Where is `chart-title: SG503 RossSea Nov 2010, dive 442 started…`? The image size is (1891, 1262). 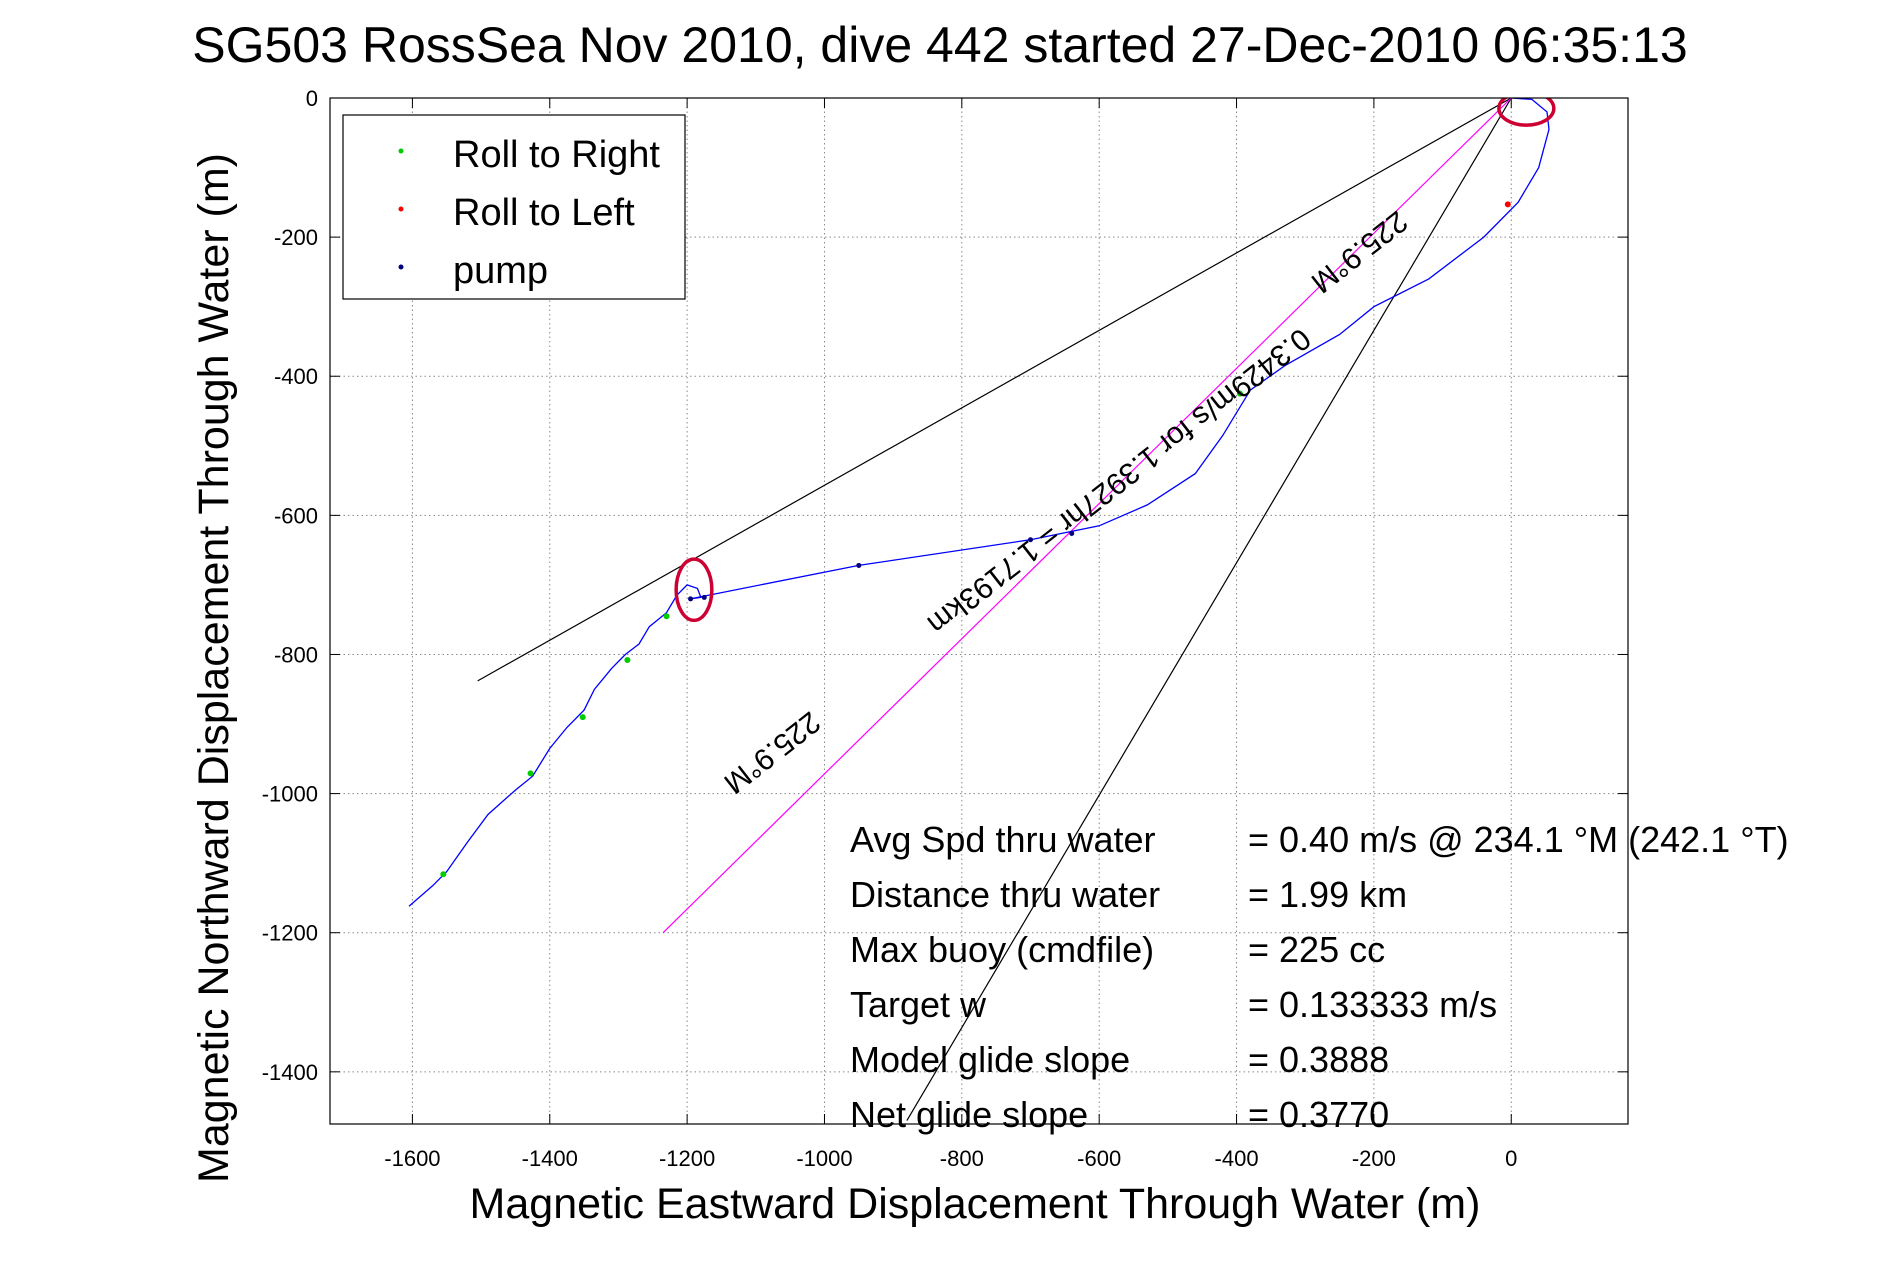 chart-title: SG503 RossSea Nov 2010, dive 442 started… is located at coordinates (939, 45).